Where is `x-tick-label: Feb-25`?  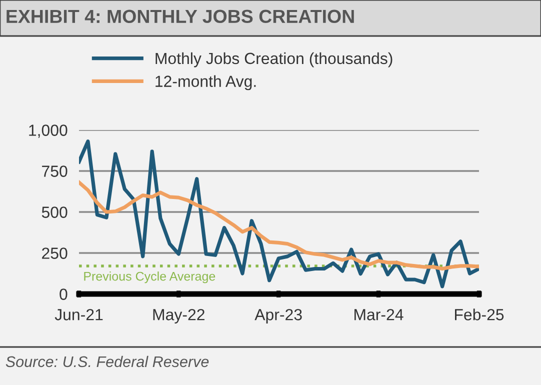 x-tick-label: Feb-25 is located at coordinates (479, 314).